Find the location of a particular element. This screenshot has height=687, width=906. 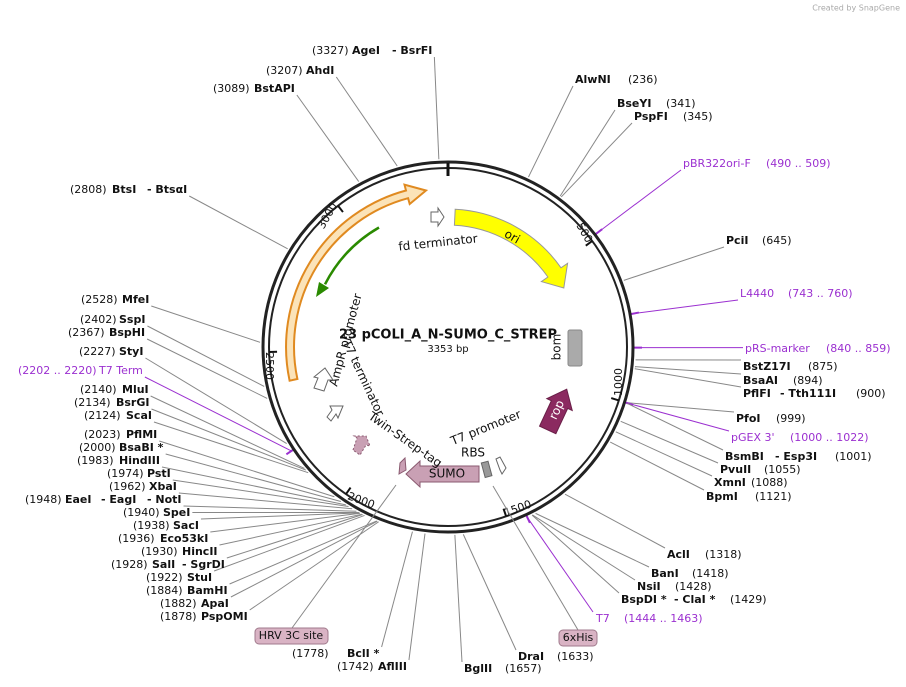

feature-label: pGEX 3' (1000 .. 1022) is located at coordinates (800, 437).